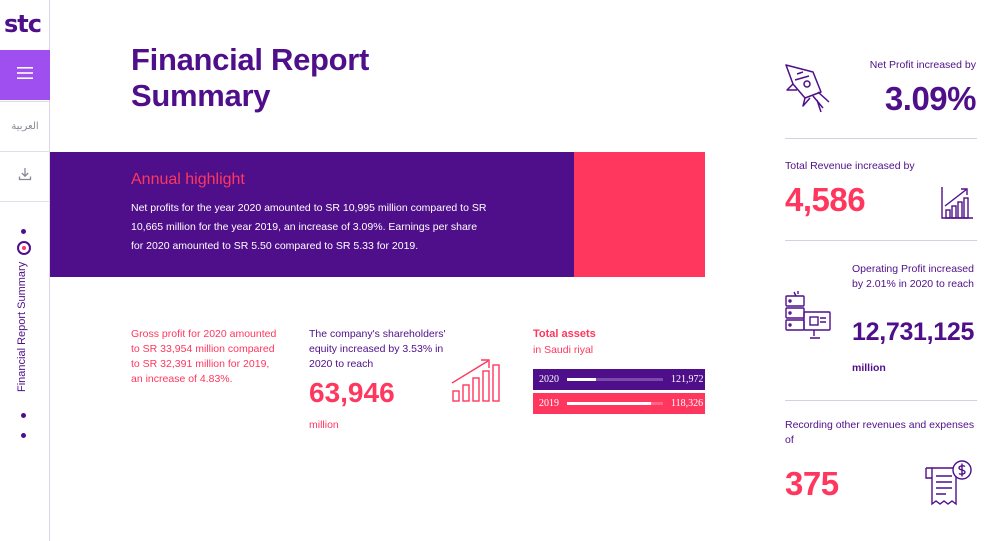 The image size is (1000, 541). What do you see at coordinates (564, 334) in the screenshot?
I see `total-assets-heading: Total assets` at bounding box center [564, 334].